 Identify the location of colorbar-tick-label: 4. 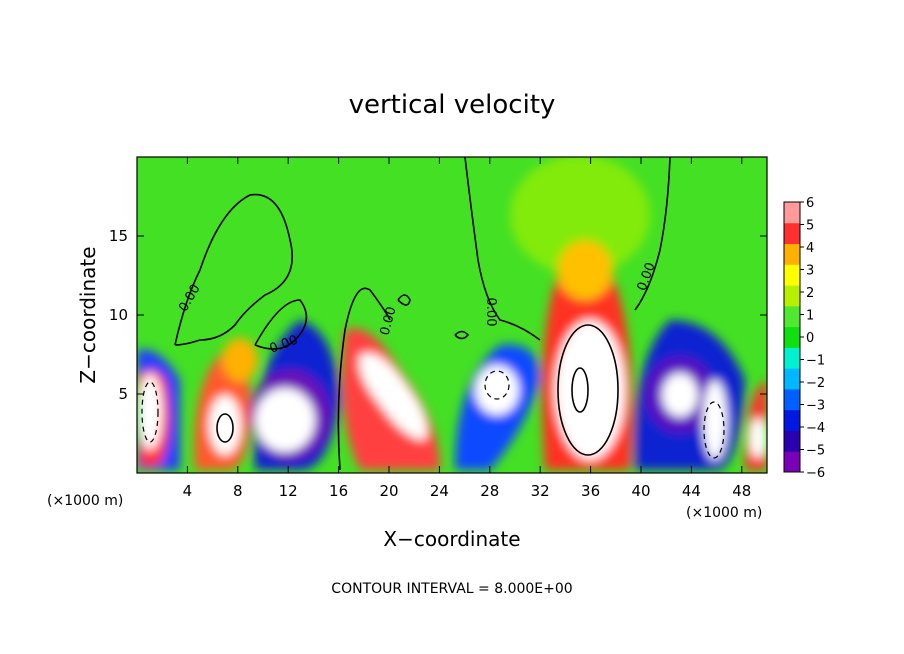
(810, 248).